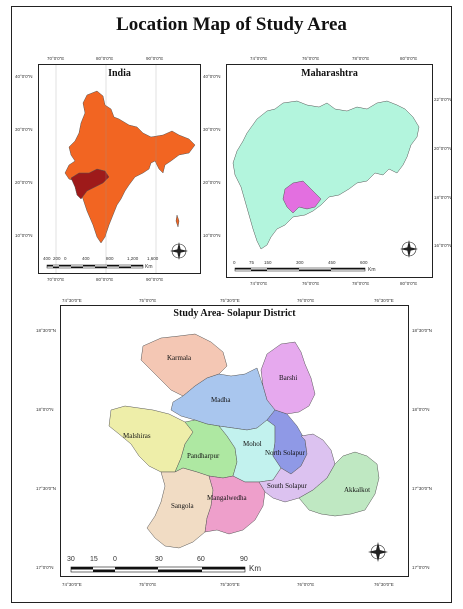 The width and height of the screenshot is (463, 609). What do you see at coordinates (378, 552) in the screenshot?
I see `solapur-north-arrow` at bounding box center [378, 552].